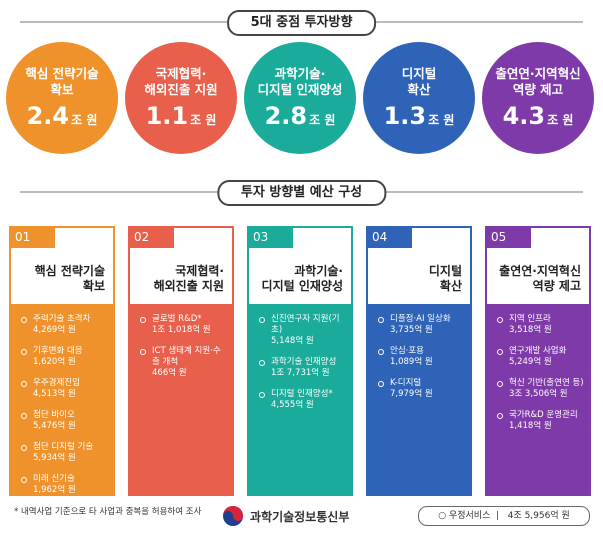 Image resolution: width=603 pixels, height=533 pixels. I want to click on budget-item: ICT 생태계 지원·수출 개척 466억 원, so click(184, 362).